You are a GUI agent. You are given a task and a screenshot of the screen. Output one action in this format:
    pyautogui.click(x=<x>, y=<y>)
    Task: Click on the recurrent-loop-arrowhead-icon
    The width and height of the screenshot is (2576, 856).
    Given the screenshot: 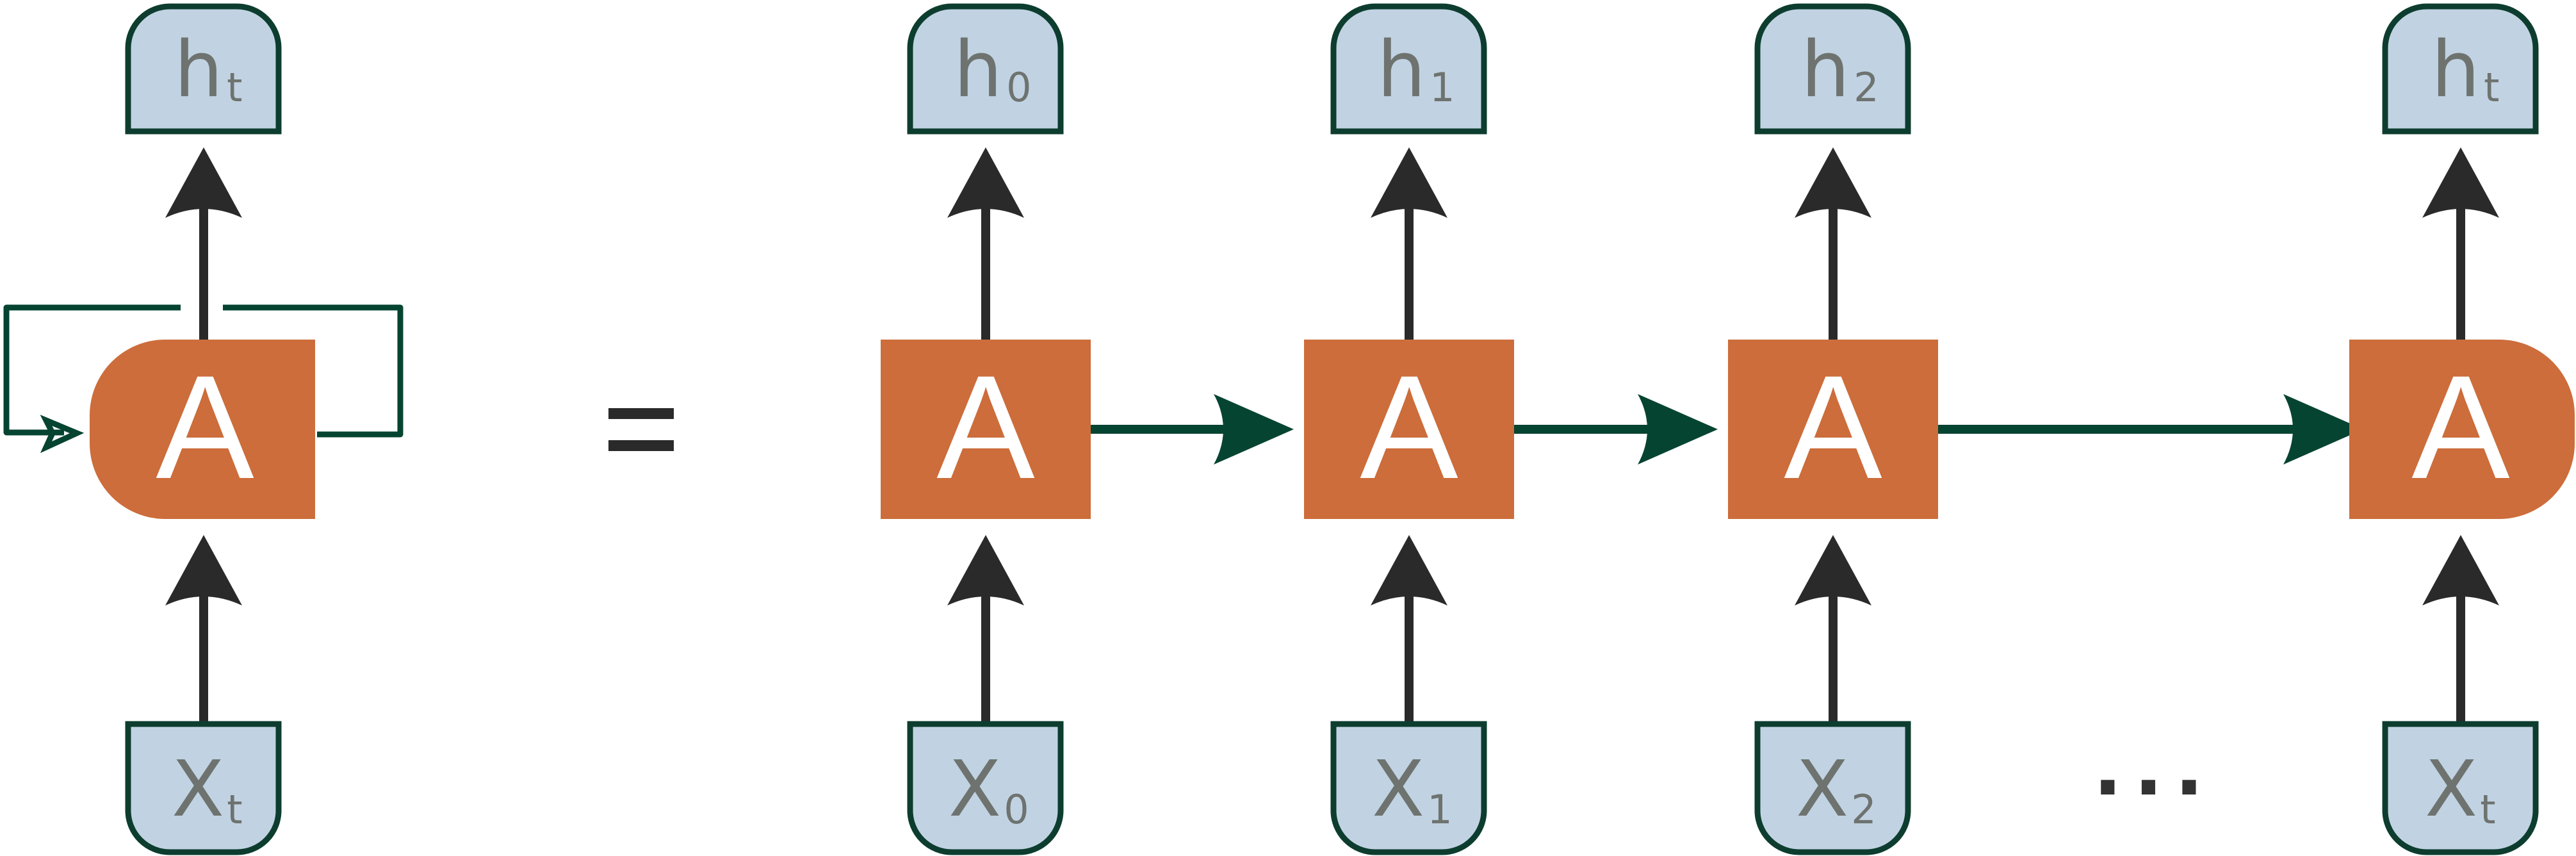 What is the action you would take?
    pyautogui.click(x=62, y=435)
    